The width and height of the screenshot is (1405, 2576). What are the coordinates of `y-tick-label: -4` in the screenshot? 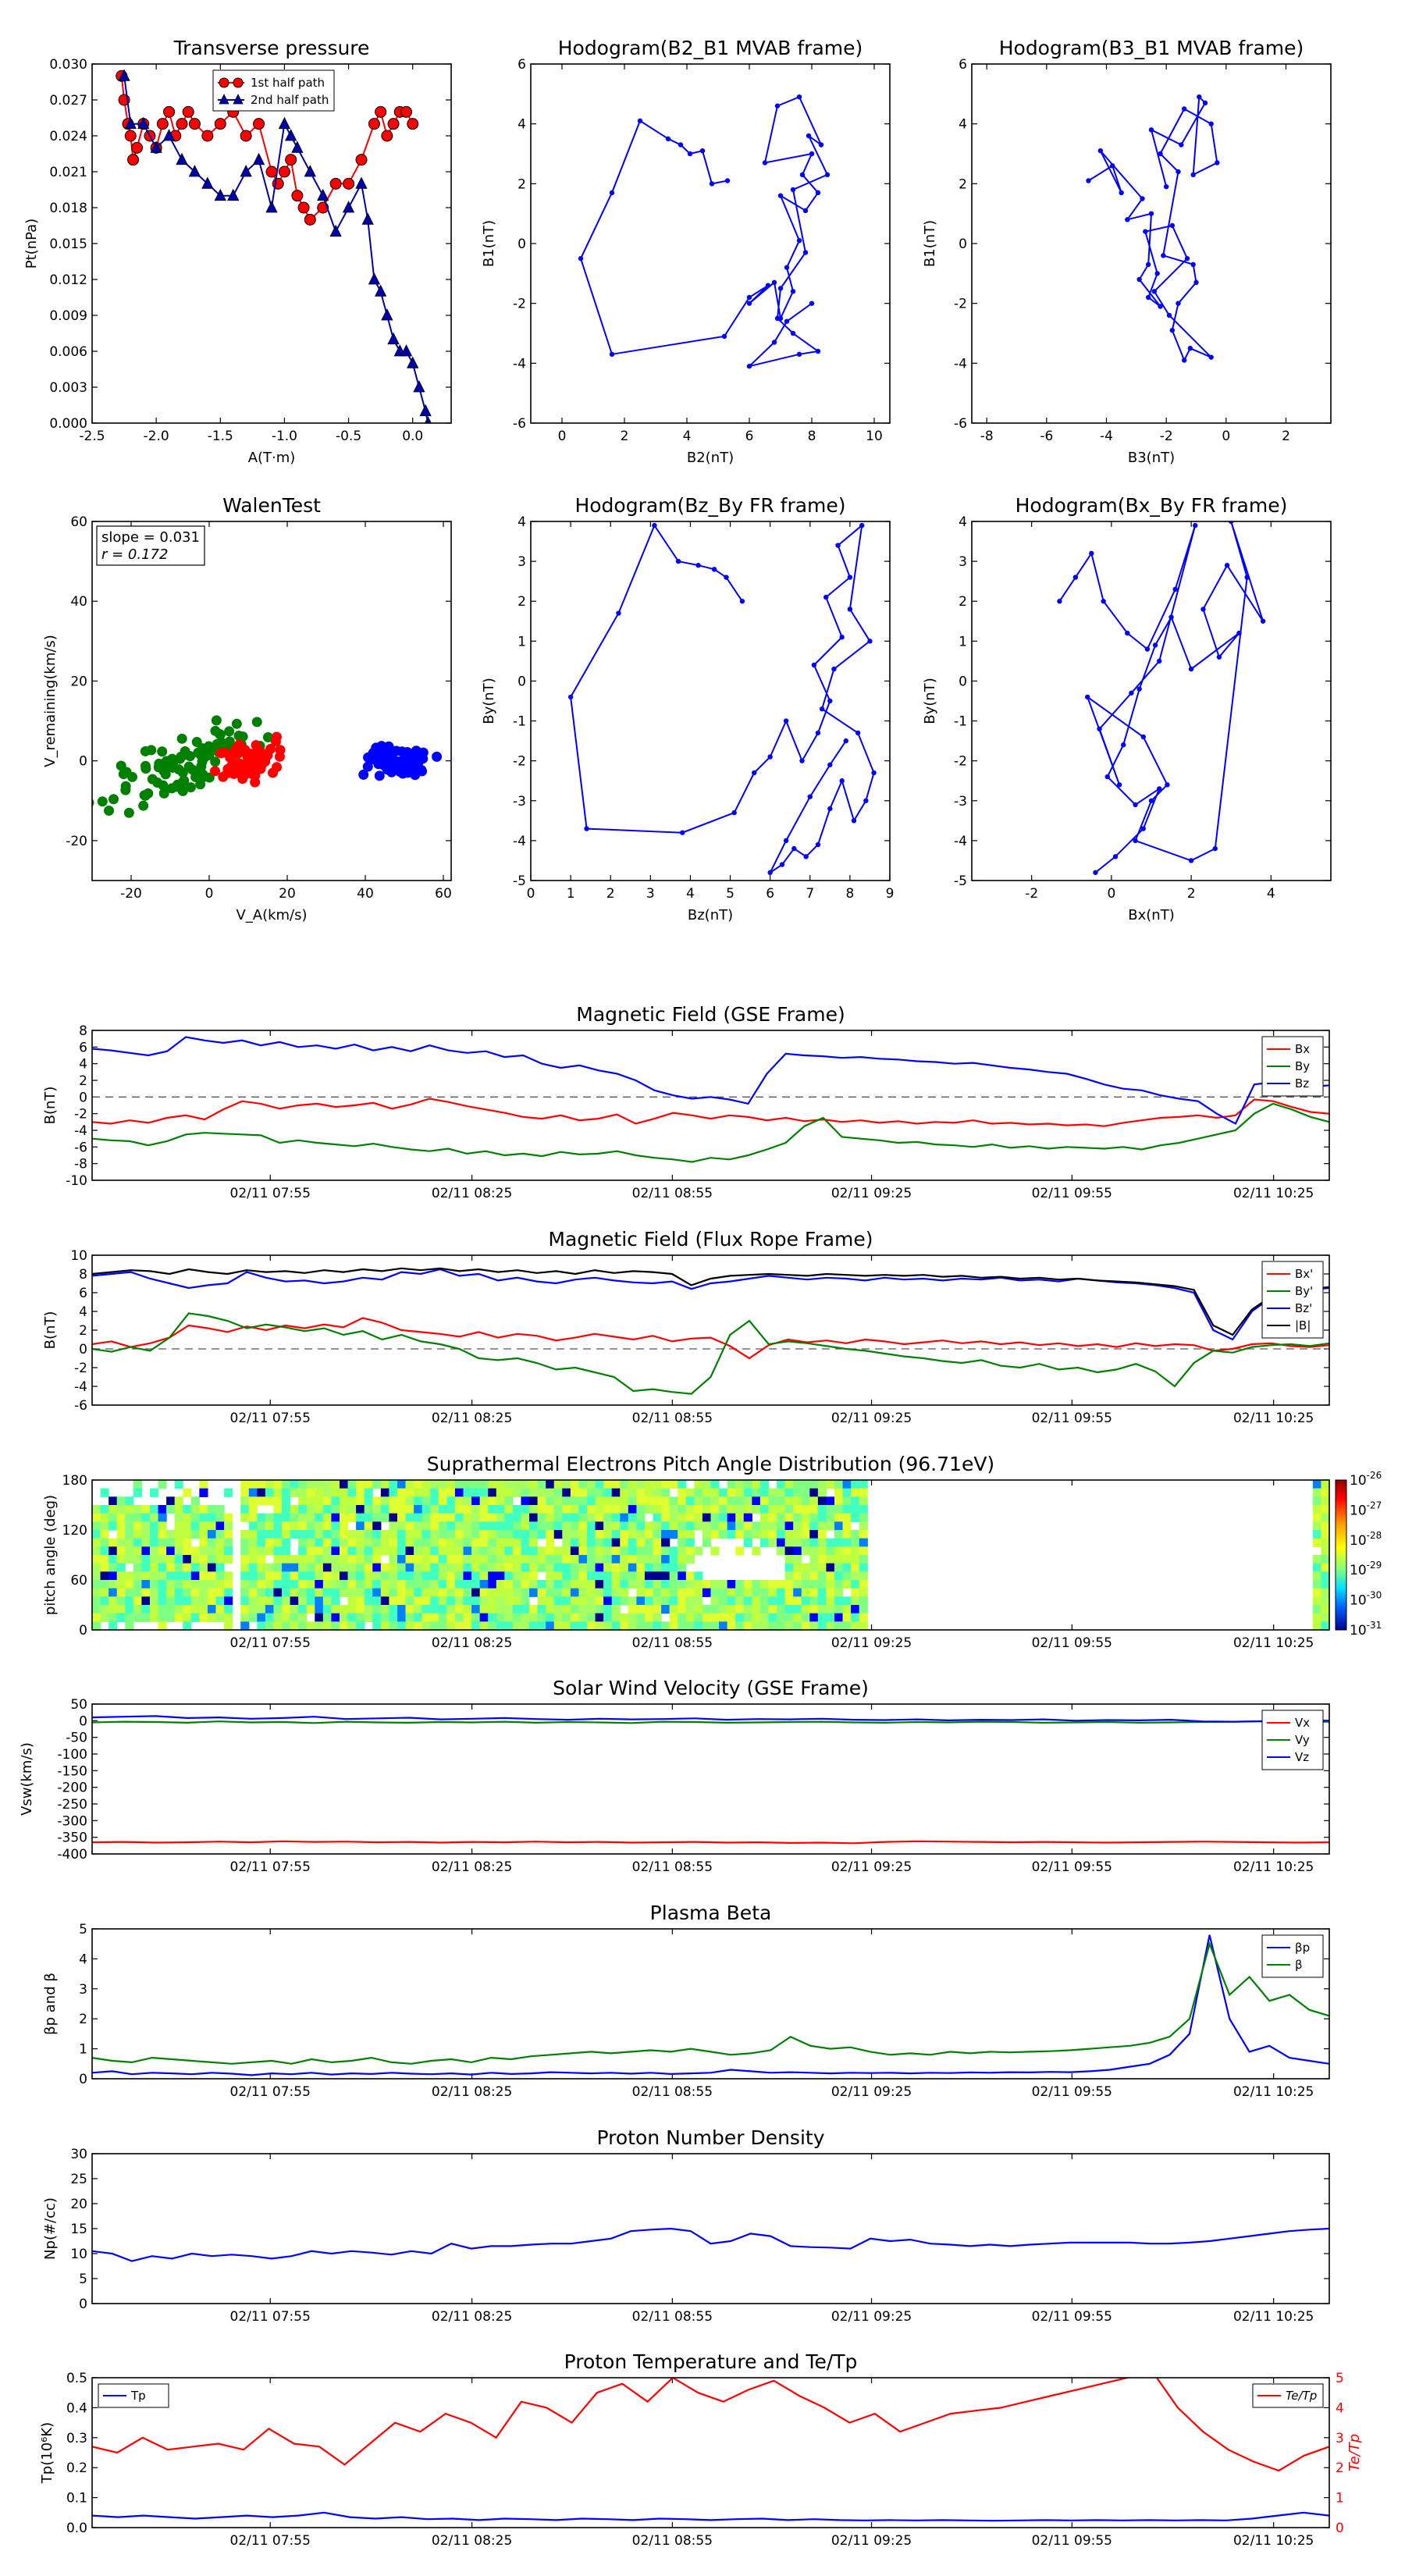 It's located at (519, 364).